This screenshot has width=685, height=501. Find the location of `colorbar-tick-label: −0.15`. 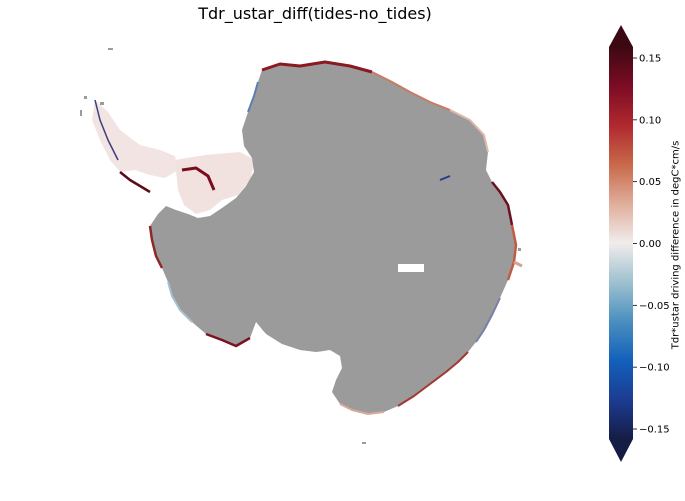

colorbar-tick-label: −0.15 is located at coordinates (654, 430).